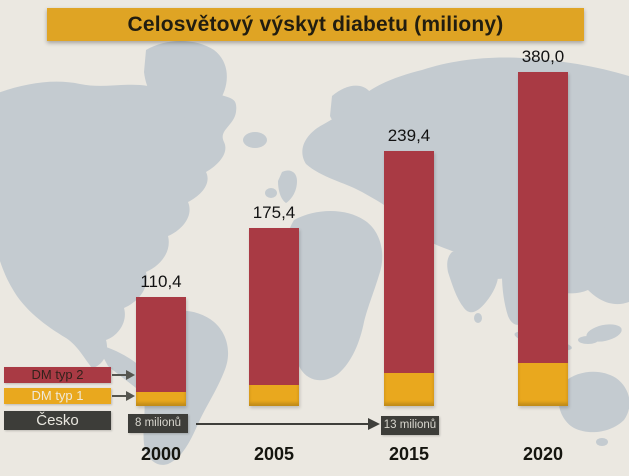 This screenshot has height=476, width=629. I want to click on category-label-2000: 2000, so click(161, 454).